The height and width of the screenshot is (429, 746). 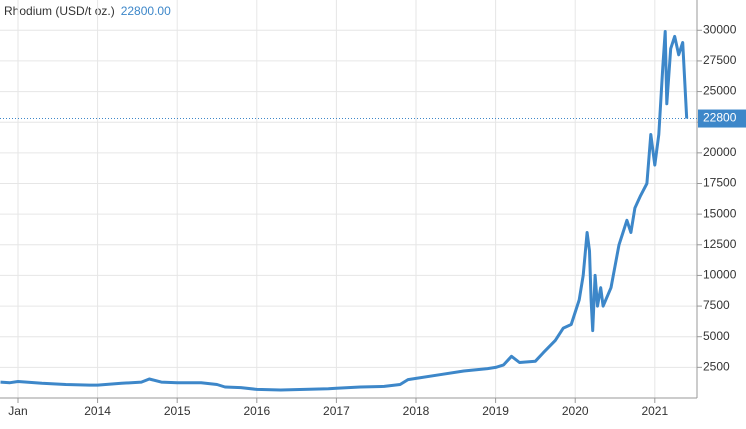 I want to click on x-tick-label: 2021, so click(x=654, y=411).